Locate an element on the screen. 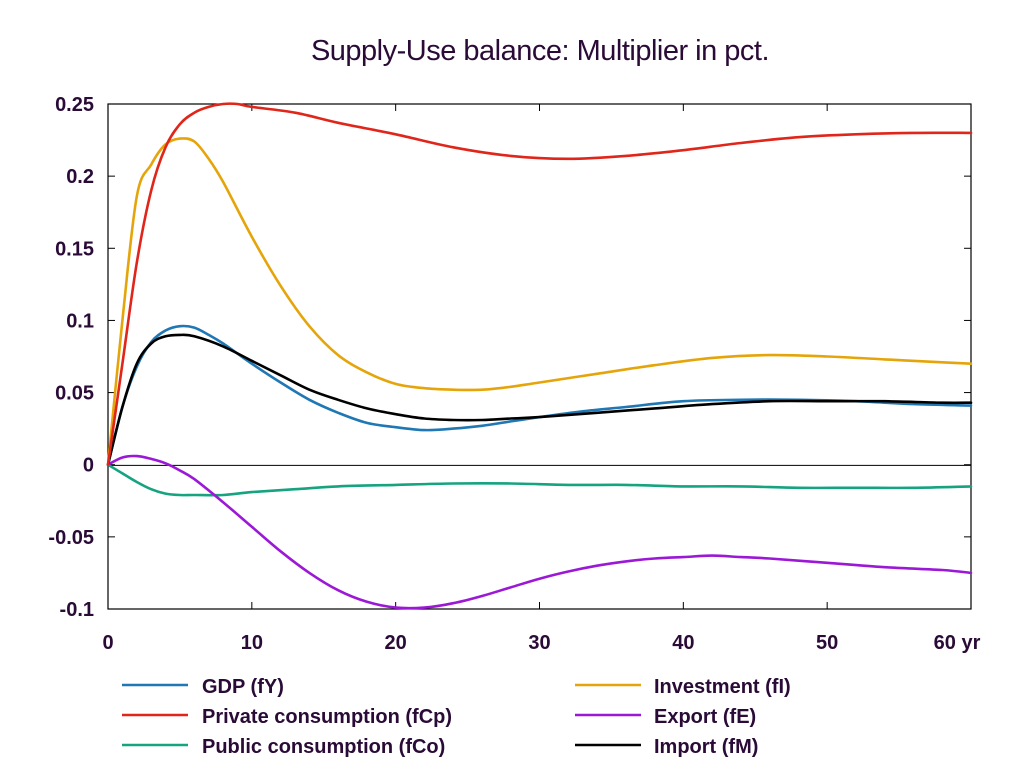 The width and height of the screenshot is (1024, 783). y-tick-label: 0 is located at coordinates (88, 466).